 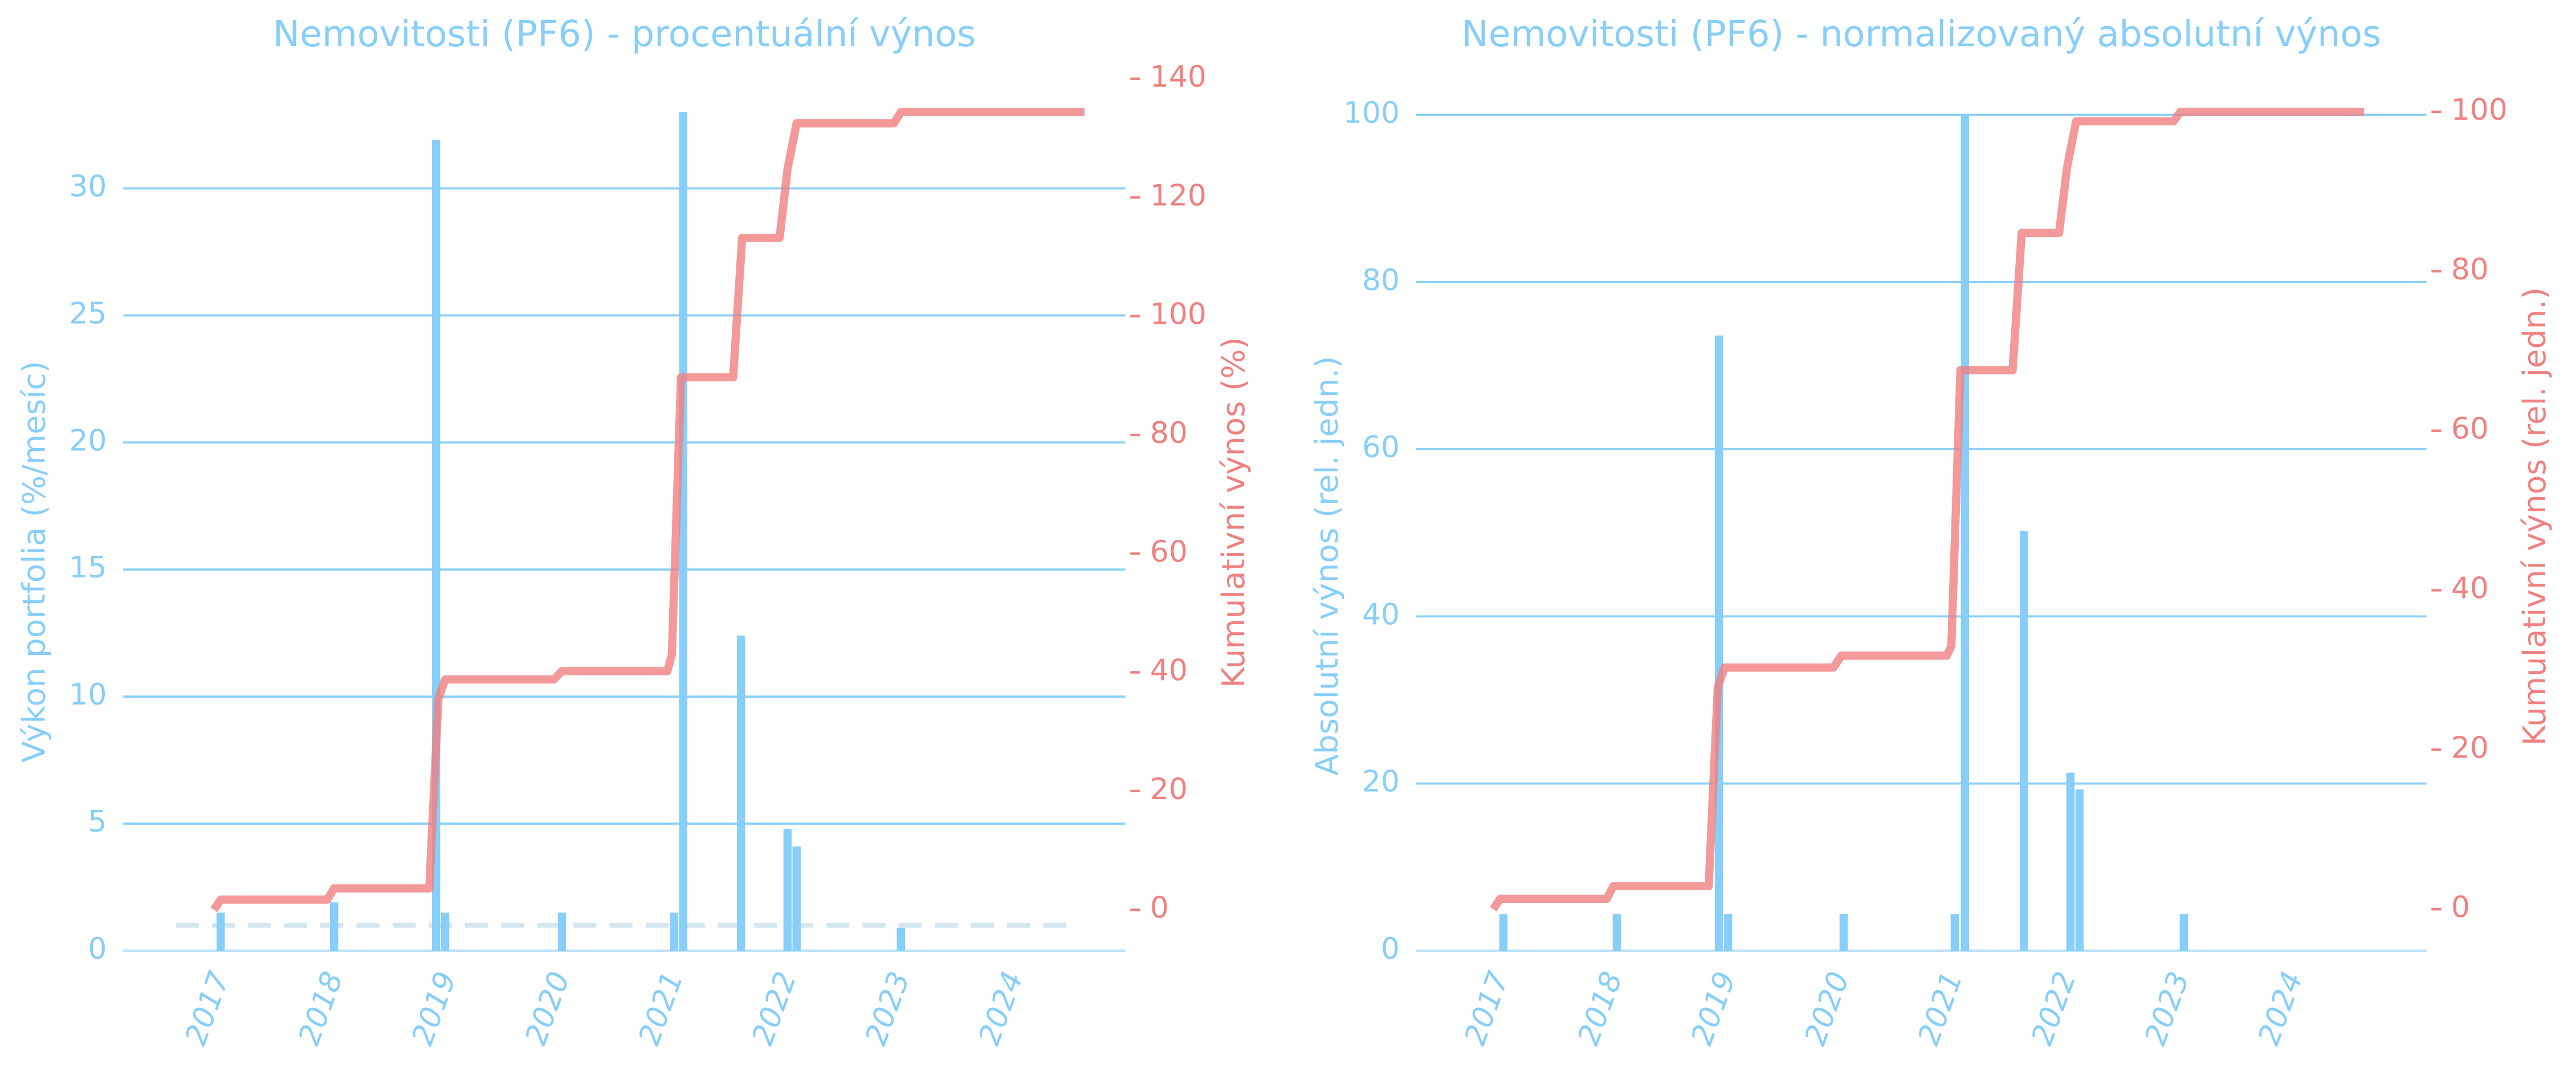 What do you see at coordinates (1381, 614) in the screenshot?
I see `y-tick-label: 40` at bounding box center [1381, 614].